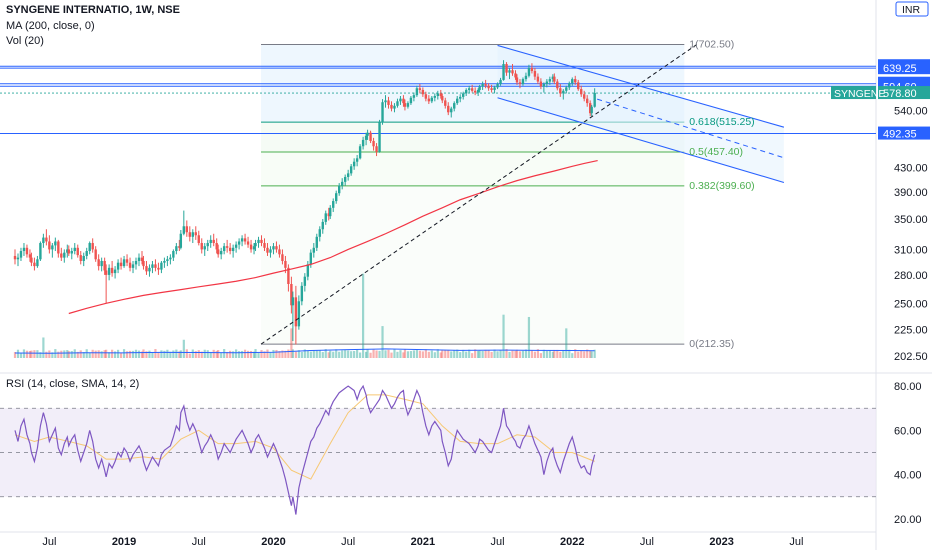 The width and height of the screenshot is (932, 550). Describe the element at coordinates (711, 344) in the screenshot. I see `fib-level-label: 0(212.35)` at that location.